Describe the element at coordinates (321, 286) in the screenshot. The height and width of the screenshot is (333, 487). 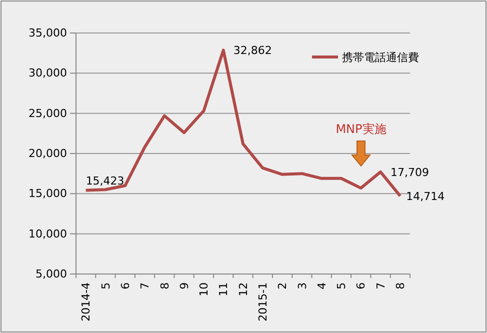
I see `x-tick-label: 4` at that location.